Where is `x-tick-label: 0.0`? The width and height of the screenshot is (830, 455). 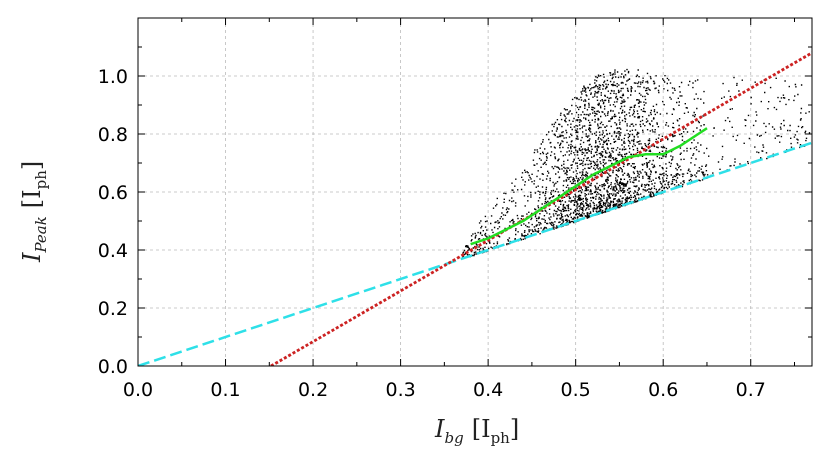
x-tick-label: 0.0 is located at coordinates (138, 390).